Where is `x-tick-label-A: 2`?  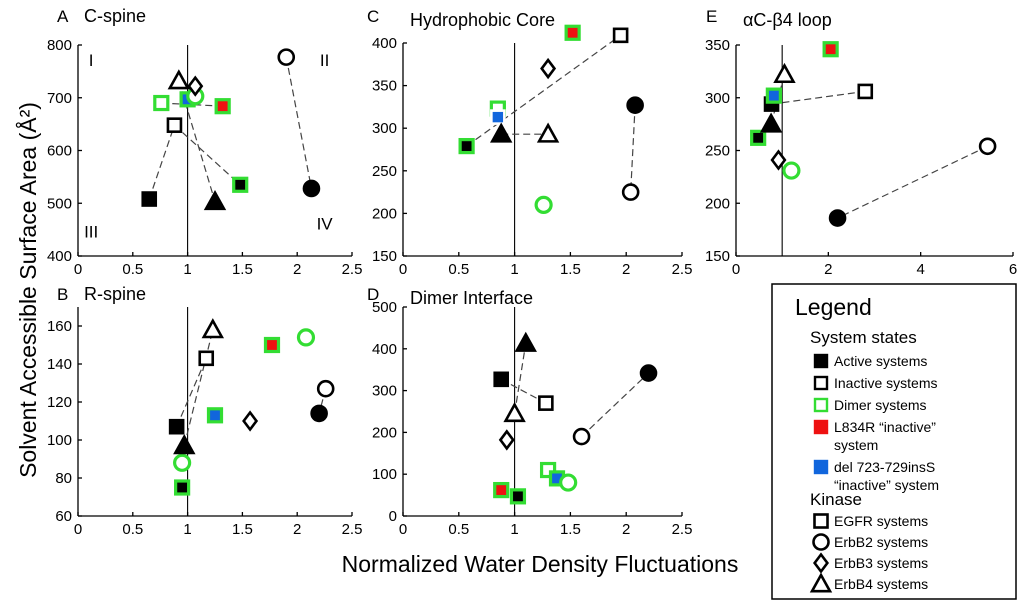 x-tick-label-A: 2 is located at coordinates (297, 269).